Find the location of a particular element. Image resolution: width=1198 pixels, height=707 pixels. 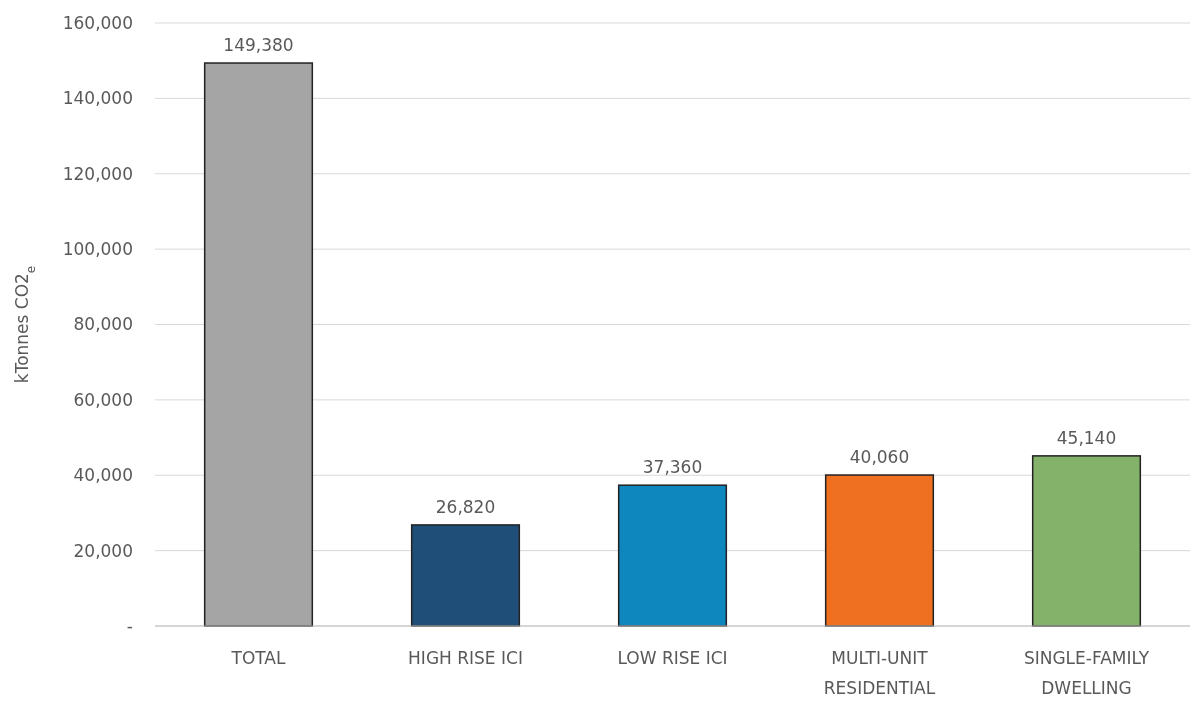

data-label: 37,360 is located at coordinates (672, 467).